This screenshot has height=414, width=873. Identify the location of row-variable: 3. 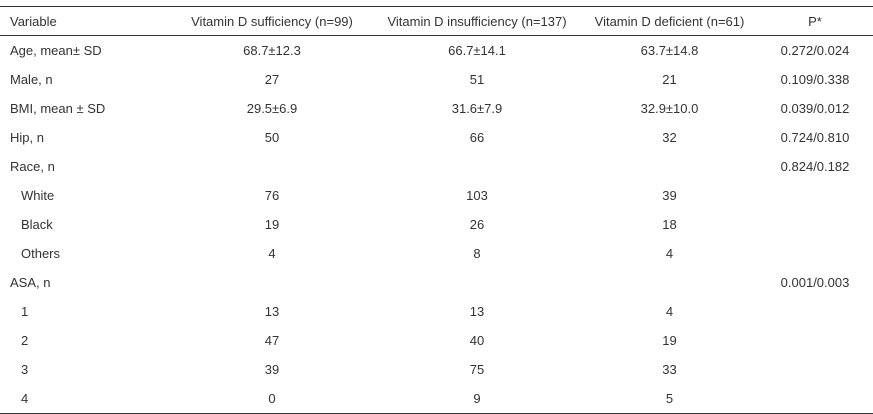
(25, 369).